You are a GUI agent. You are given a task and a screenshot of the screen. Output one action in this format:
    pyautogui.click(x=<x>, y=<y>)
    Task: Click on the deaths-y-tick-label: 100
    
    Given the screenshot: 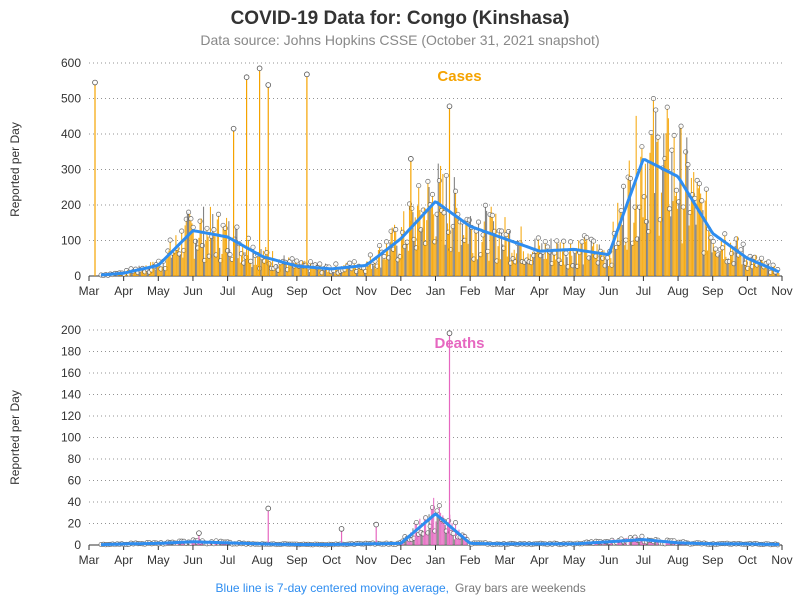 What is the action you would take?
    pyautogui.click(x=71, y=438)
    